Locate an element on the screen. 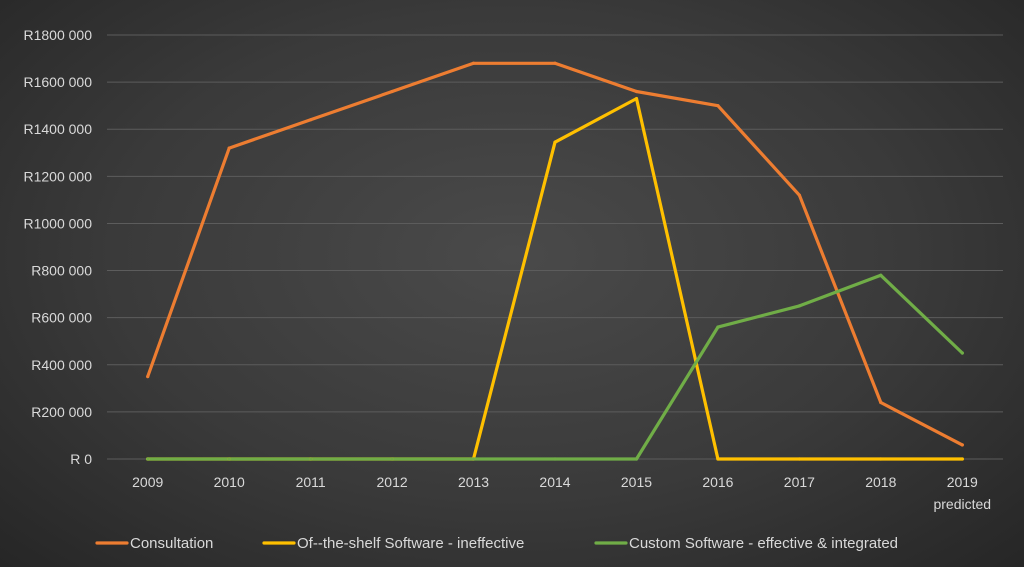 The image size is (1024, 567). x-tick-label: 2015 is located at coordinates (636, 482).